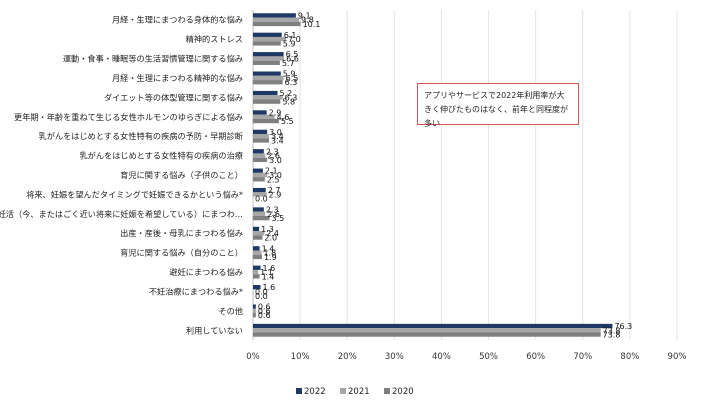 The height and width of the screenshot is (411, 701). What do you see at coordinates (134, 194) in the screenshot?
I see `category-label: 将来、妊娠を望んだタイミングで妊娠できるかという悩み*` at bounding box center [134, 194].